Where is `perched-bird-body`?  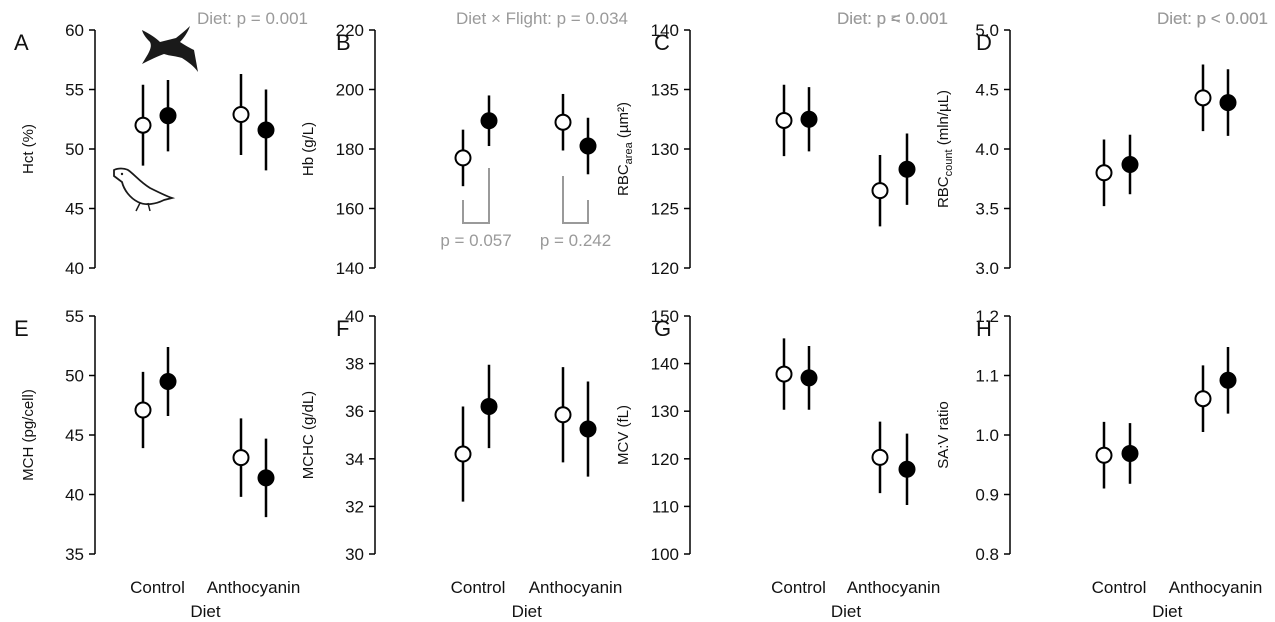
perched-bird-body is located at coordinates (144, 186).